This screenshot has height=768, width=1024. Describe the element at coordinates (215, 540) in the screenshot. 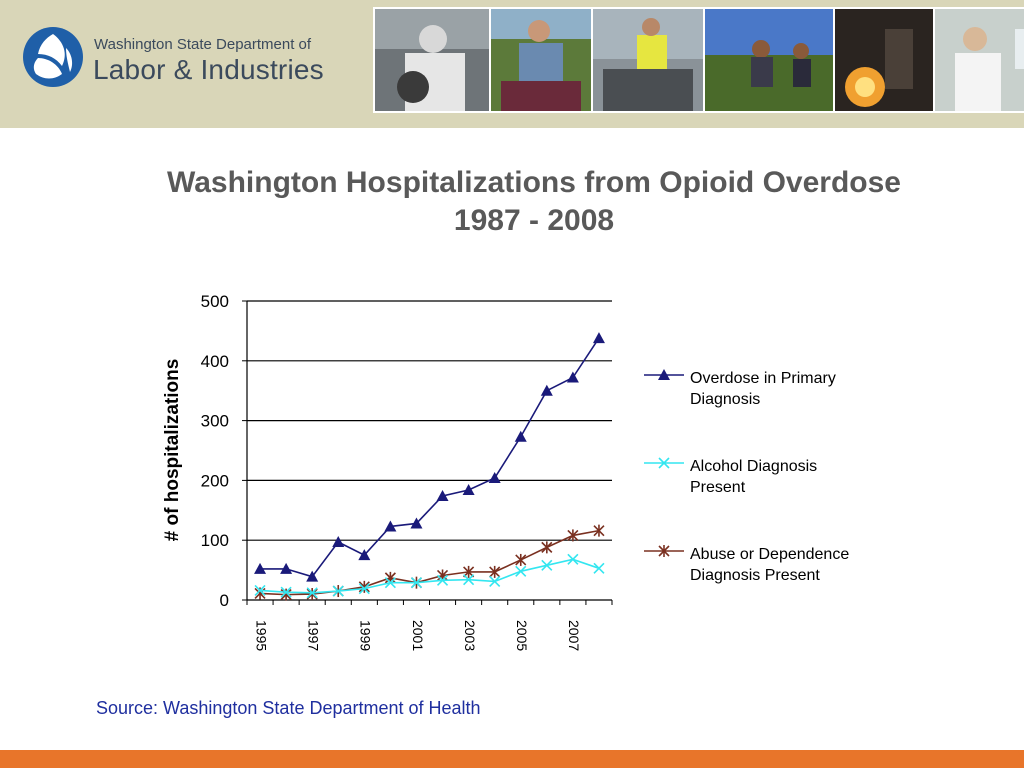

I see `y-tick-label-100: 100` at that location.